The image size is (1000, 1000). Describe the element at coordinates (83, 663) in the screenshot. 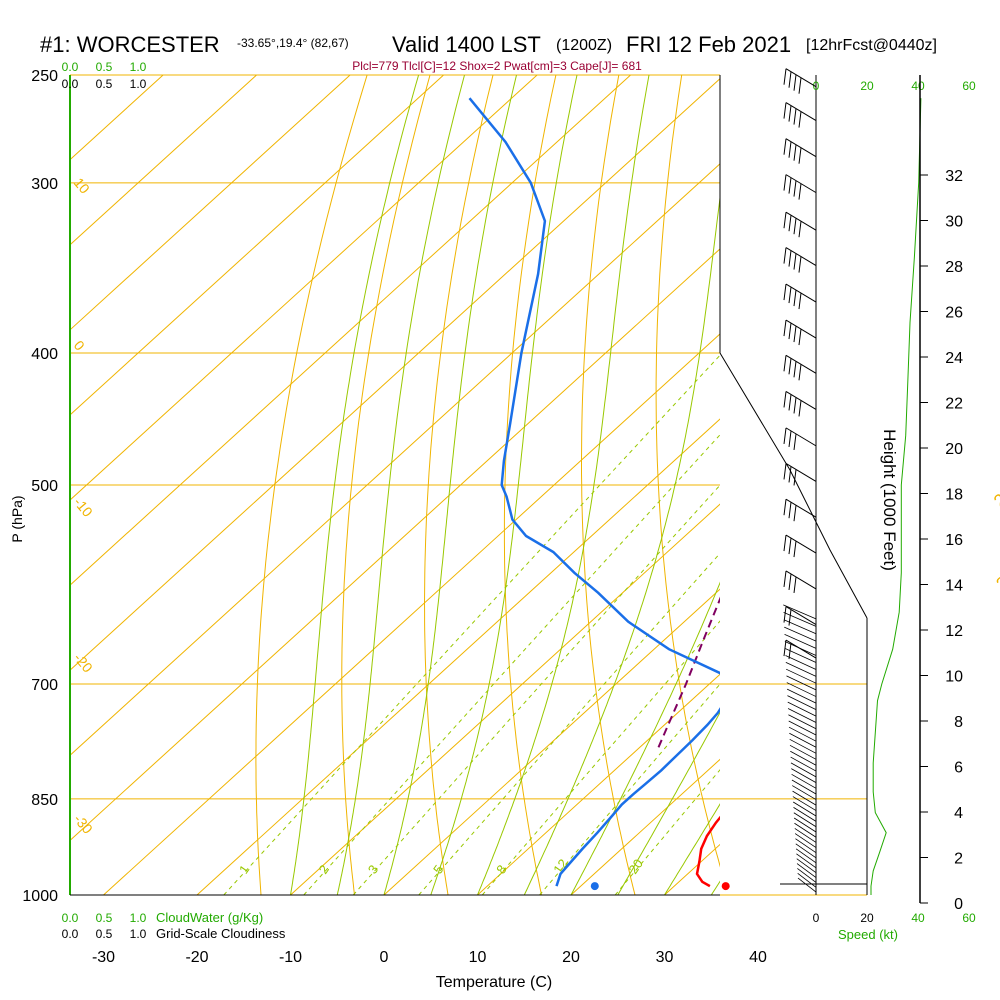

I see `isotherm-label-left: -20` at that location.